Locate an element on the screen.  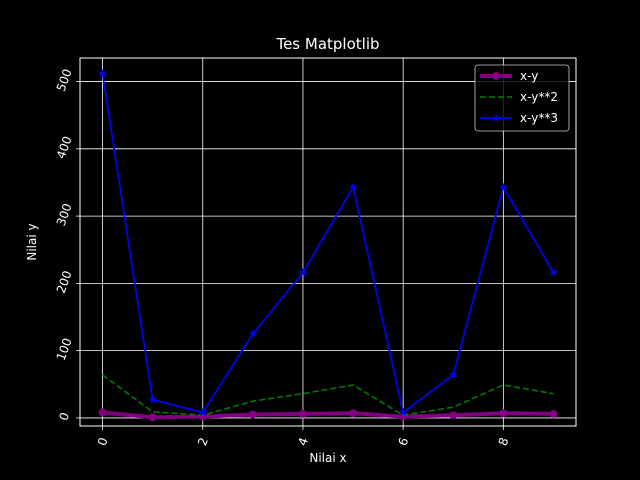
x-tick-label: 0 is located at coordinates (103, 442).